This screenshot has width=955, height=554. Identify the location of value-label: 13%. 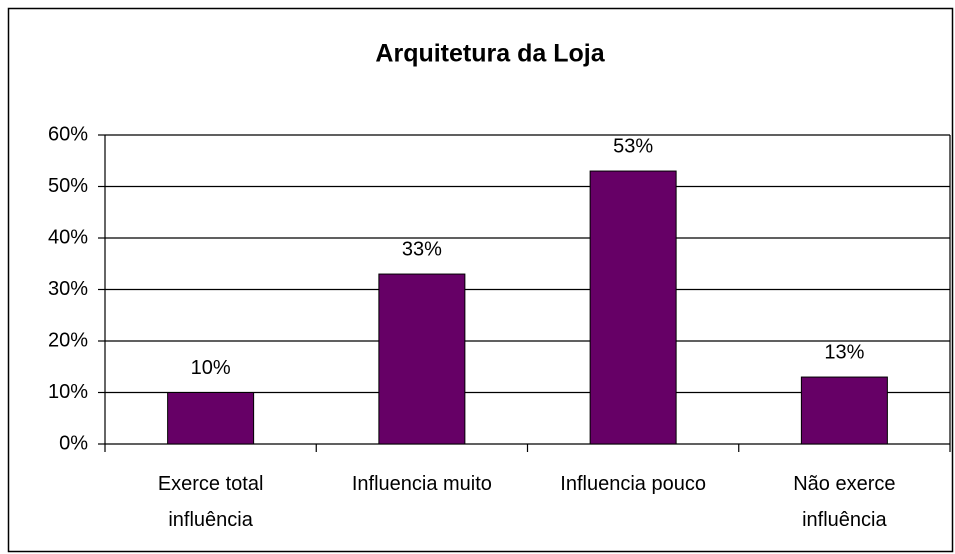
(844, 352).